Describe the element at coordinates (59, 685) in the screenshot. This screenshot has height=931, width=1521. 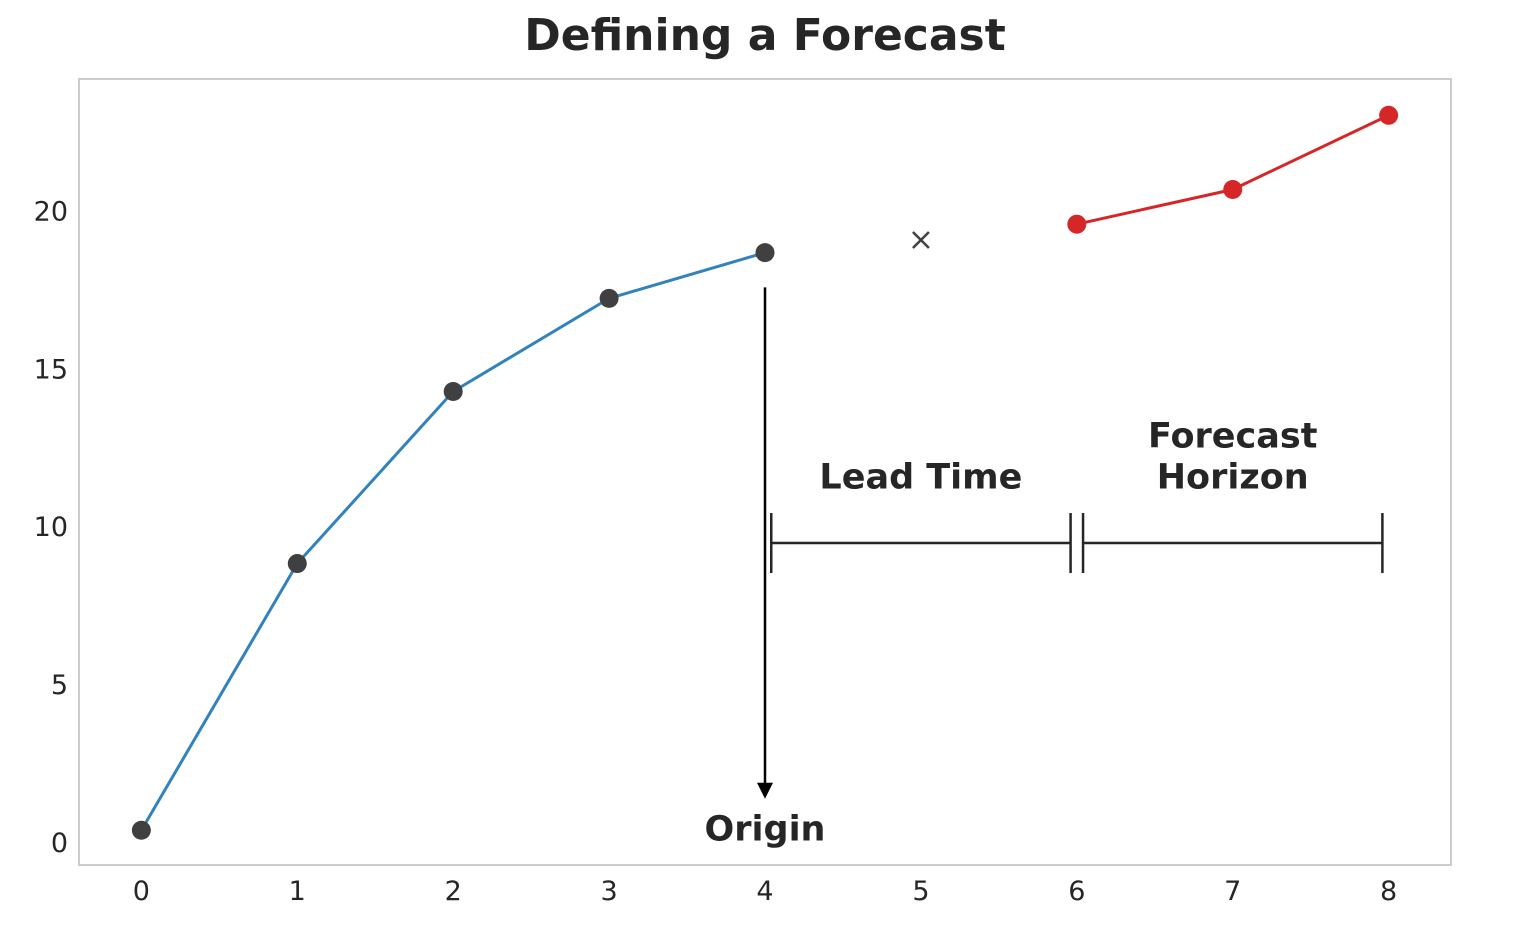
I see `y-tick-label: 5` at that location.